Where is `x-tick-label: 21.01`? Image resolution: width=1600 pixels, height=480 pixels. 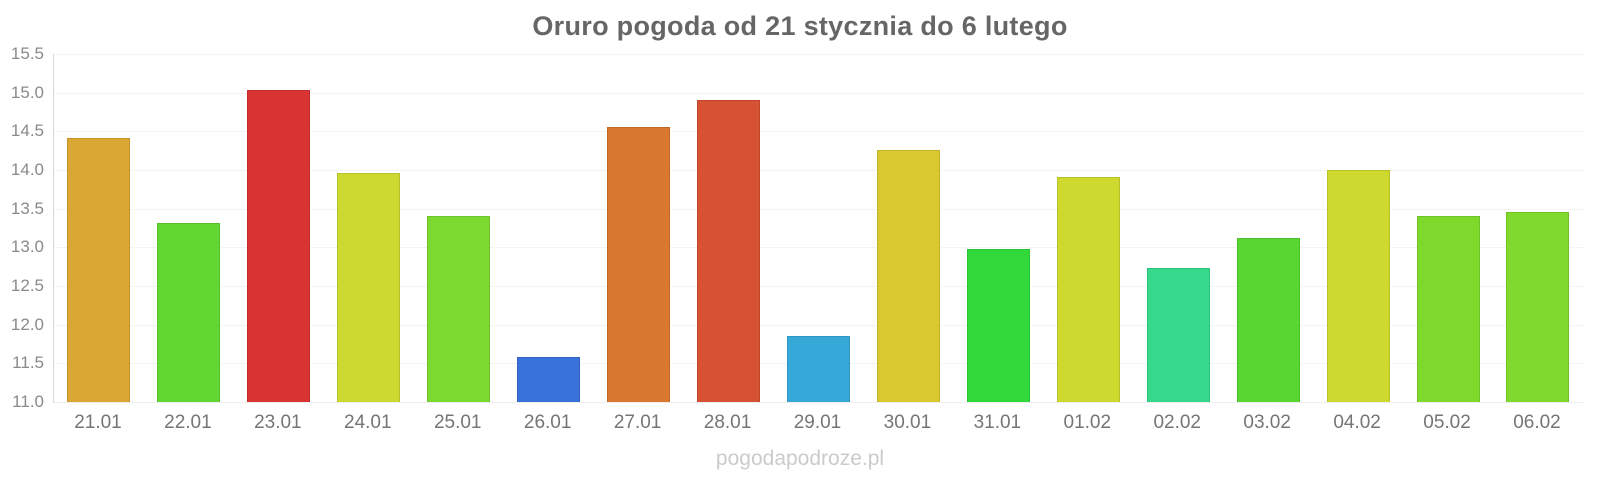 x-tick-label: 21.01 is located at coordinates (98, 422).